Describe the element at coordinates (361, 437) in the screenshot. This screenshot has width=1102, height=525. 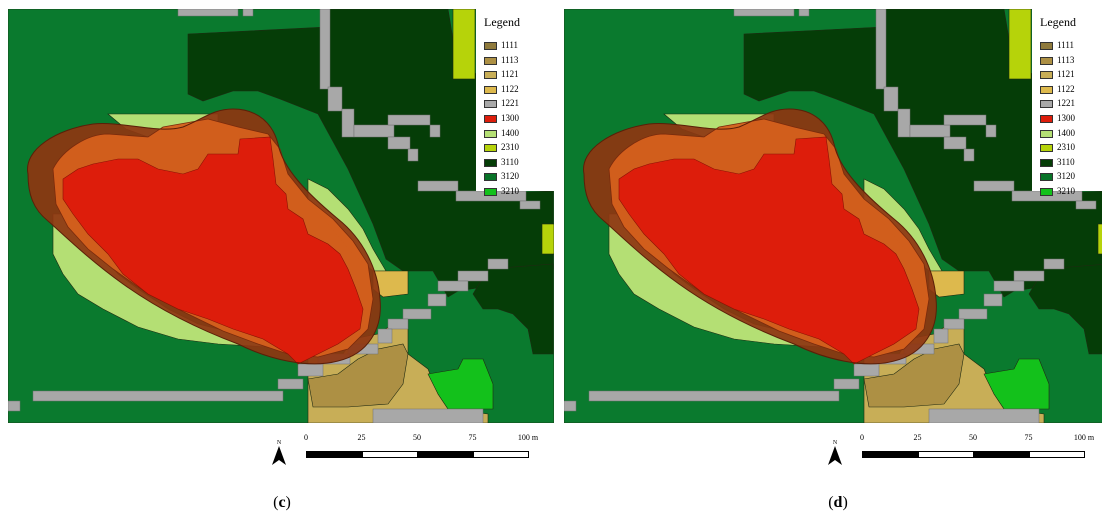
I see `scale-tick-label: 25` at that location.